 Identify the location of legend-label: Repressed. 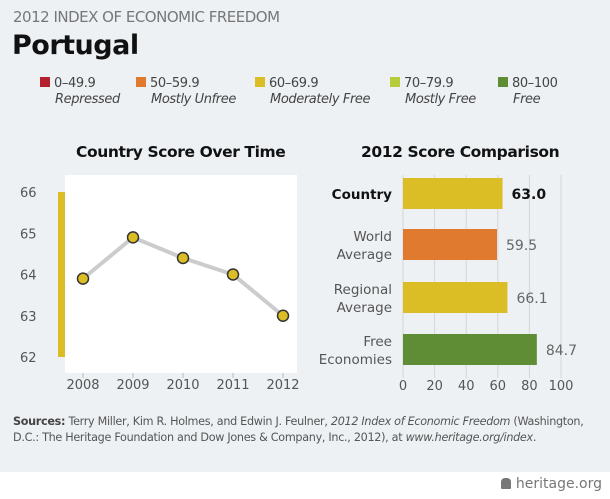
(87, 99).